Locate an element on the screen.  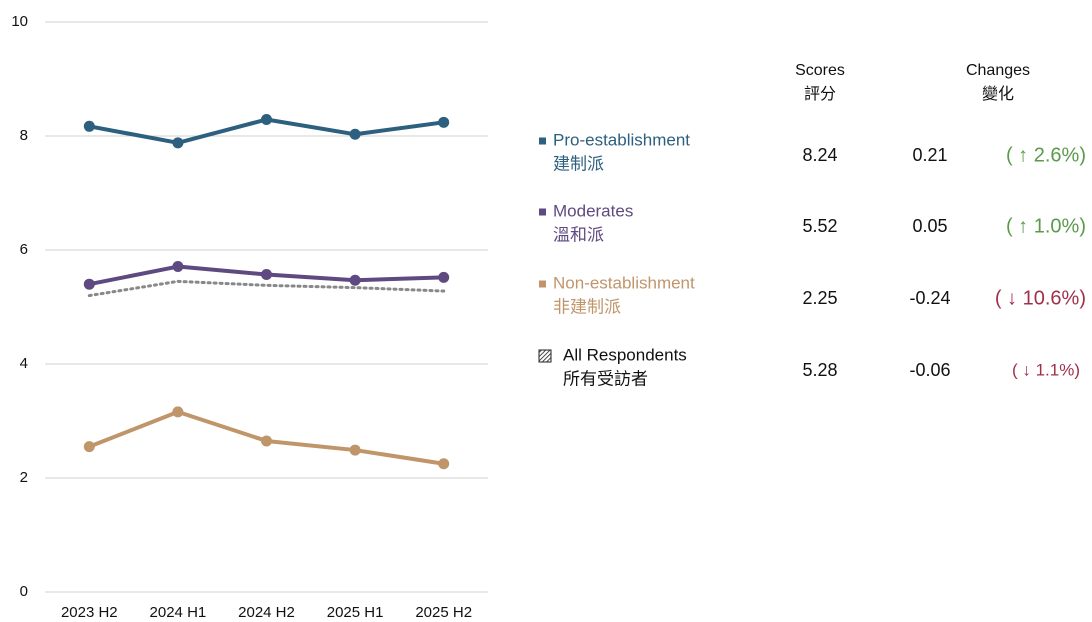
x-tick-label: 2024 H2 is located at coordinates (266, 612).